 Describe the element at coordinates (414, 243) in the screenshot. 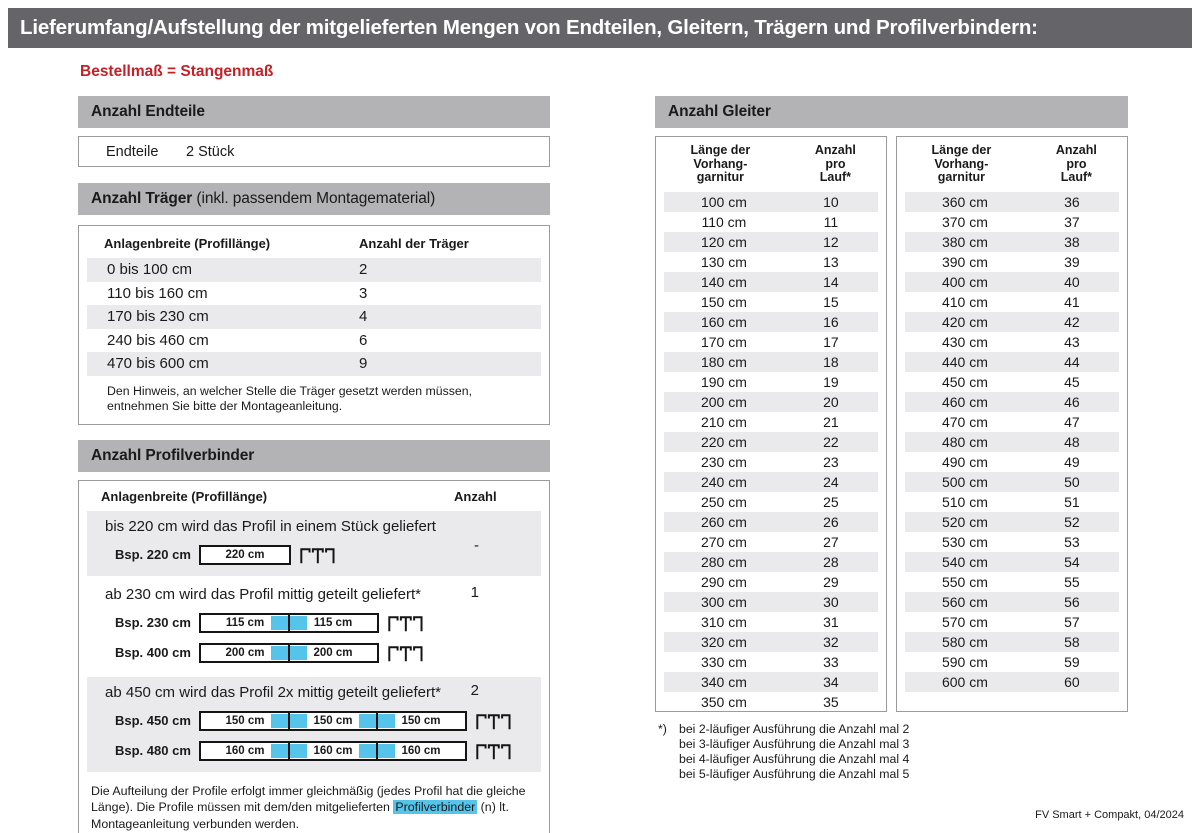

I see `traeger-col2-header: Anzahl der Träger` at that location.